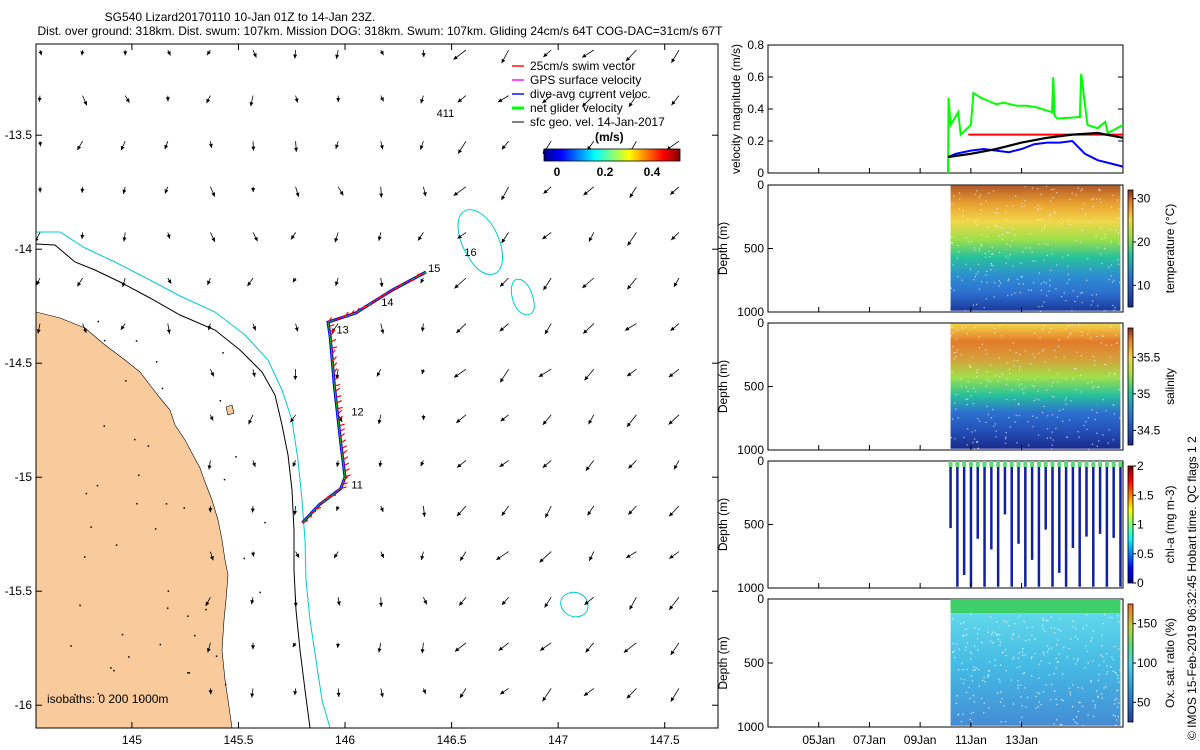 The width and height of the screenshot is (1200, 750). I want to click on track-label: 12, so click(357, 413).